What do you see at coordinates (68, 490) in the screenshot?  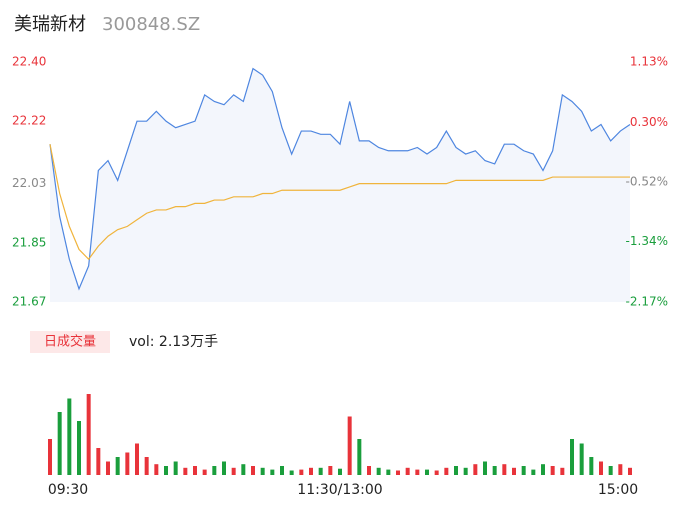 I see `x-tick-label: 09:30` at bounding box center [68, 490].